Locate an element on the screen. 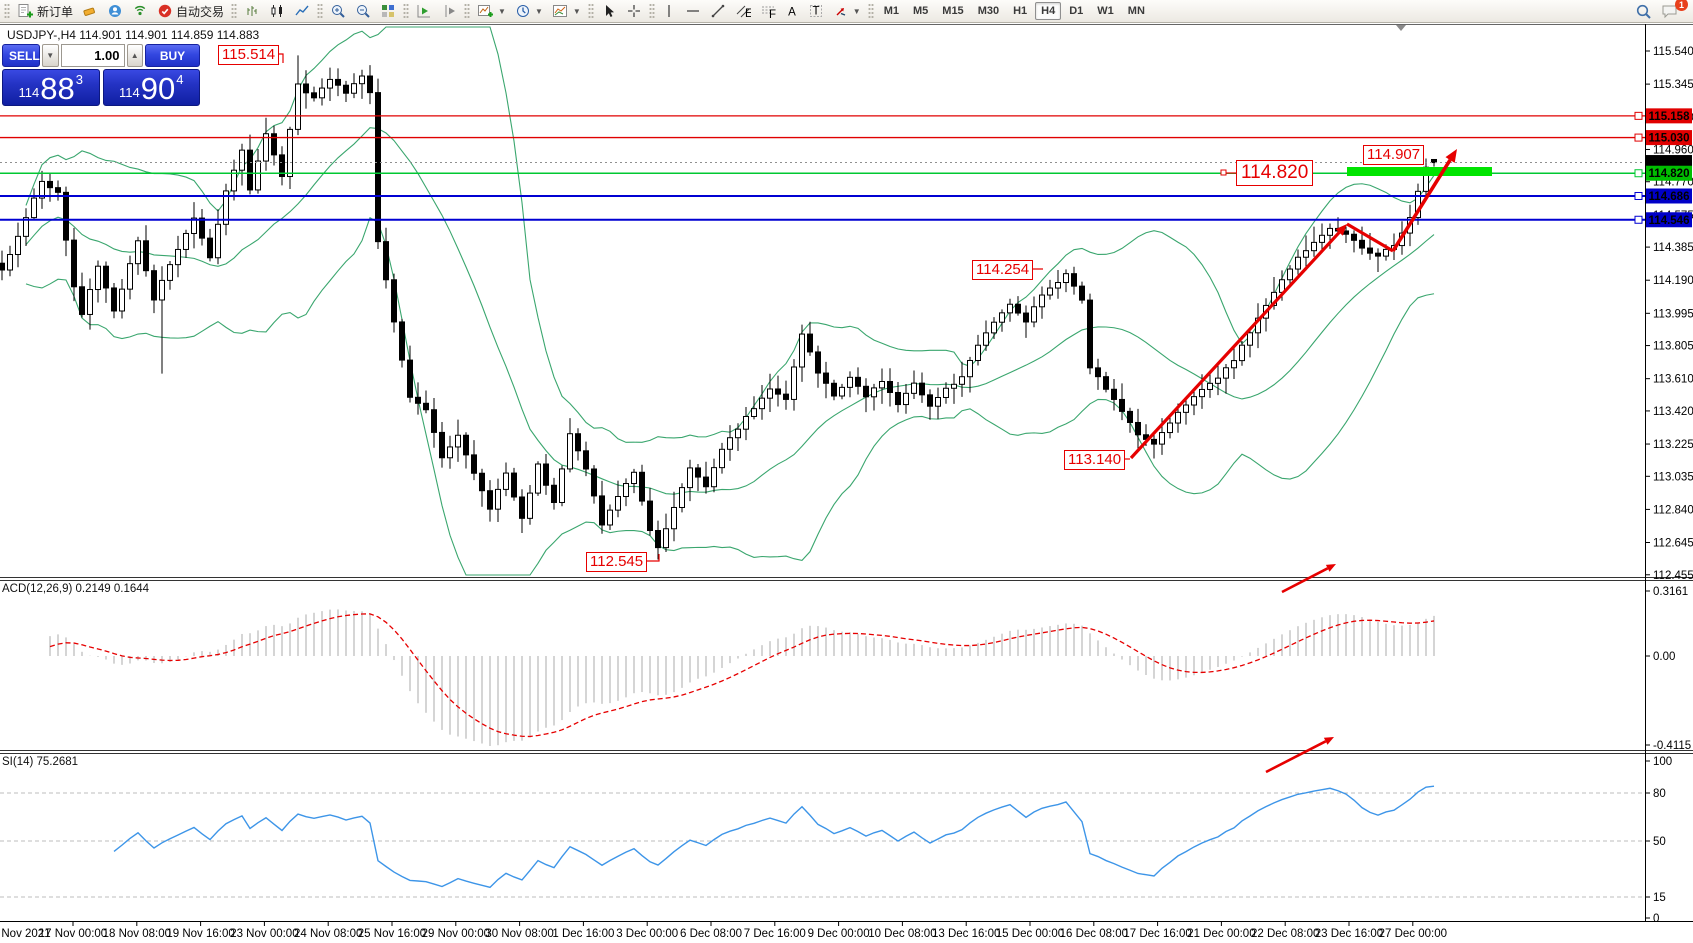 This screenshot has width=1693, height=943. price-callout-113.140: 113.140 is located at coordinates (1095, 460).